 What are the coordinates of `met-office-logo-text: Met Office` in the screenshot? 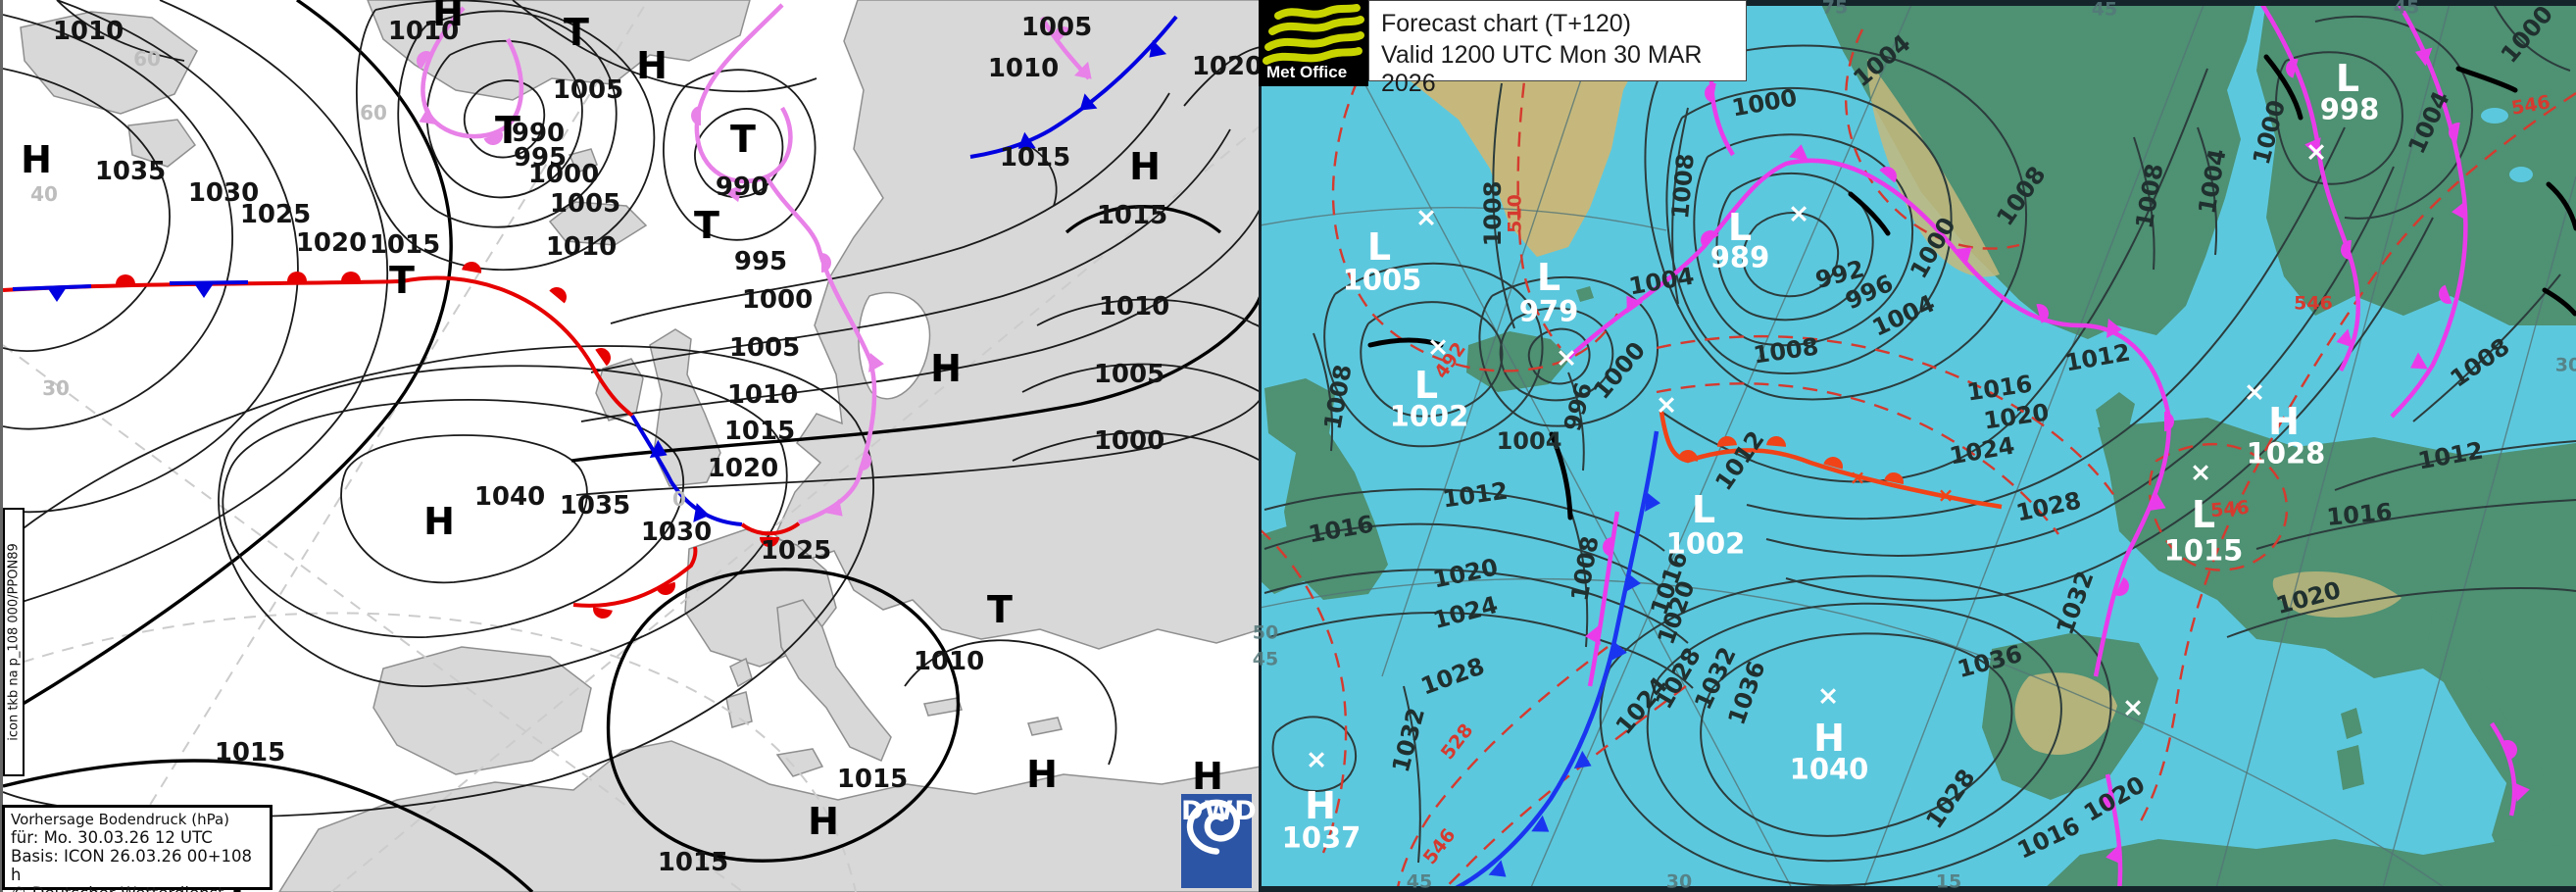 It's located at (1307, 72).